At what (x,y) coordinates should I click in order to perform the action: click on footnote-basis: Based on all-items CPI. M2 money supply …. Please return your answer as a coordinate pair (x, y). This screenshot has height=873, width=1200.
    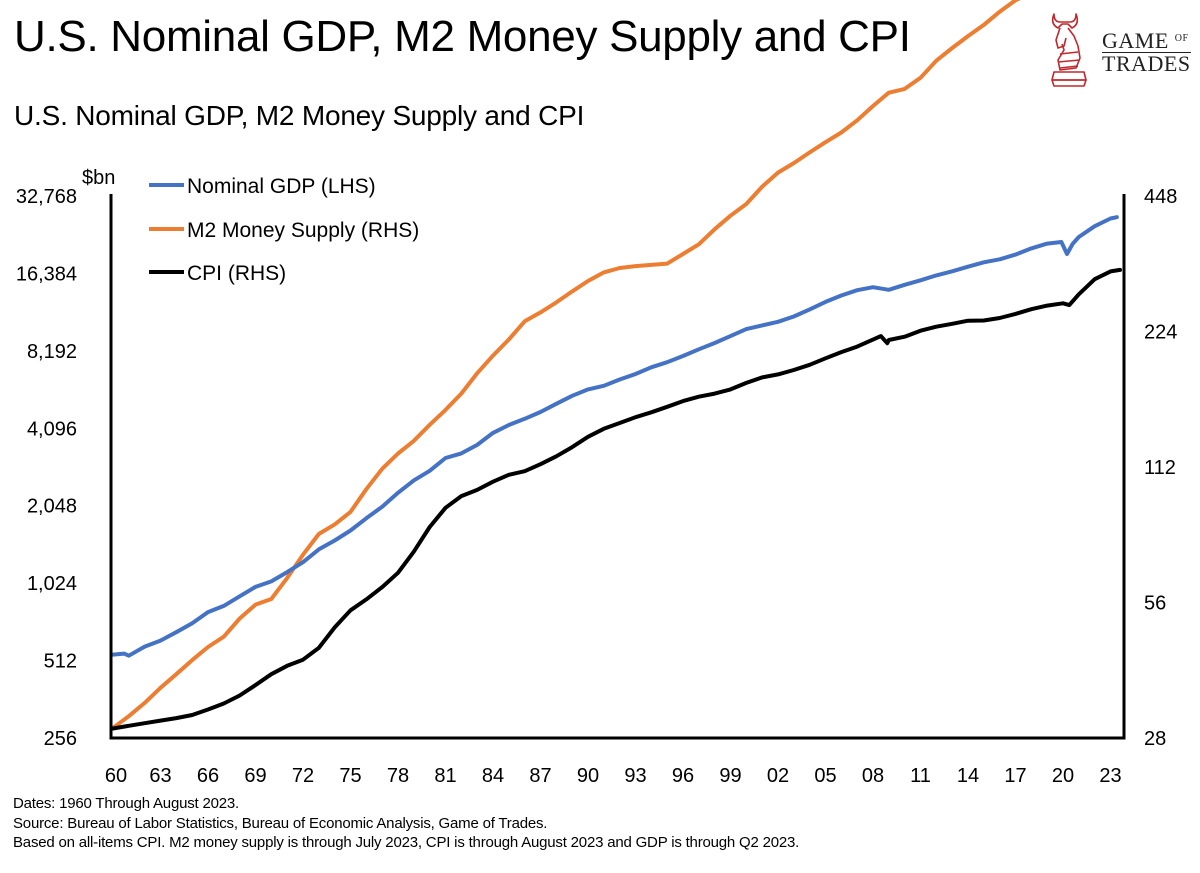
    Looking at the image, I should click on (406, 842).